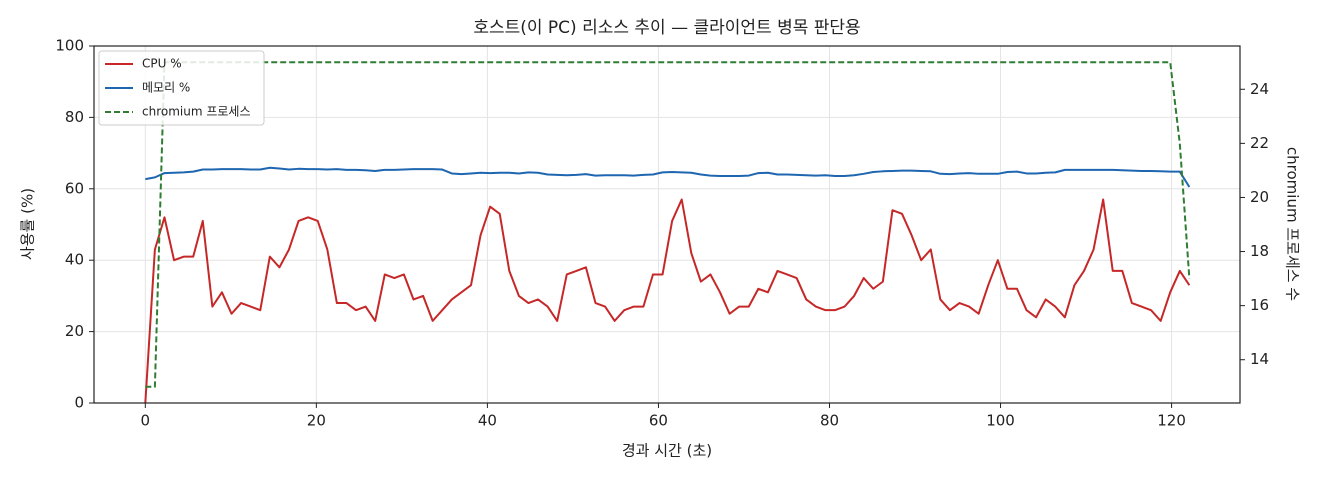  I want to click on y-tick-label: 20, so click(74, 331).